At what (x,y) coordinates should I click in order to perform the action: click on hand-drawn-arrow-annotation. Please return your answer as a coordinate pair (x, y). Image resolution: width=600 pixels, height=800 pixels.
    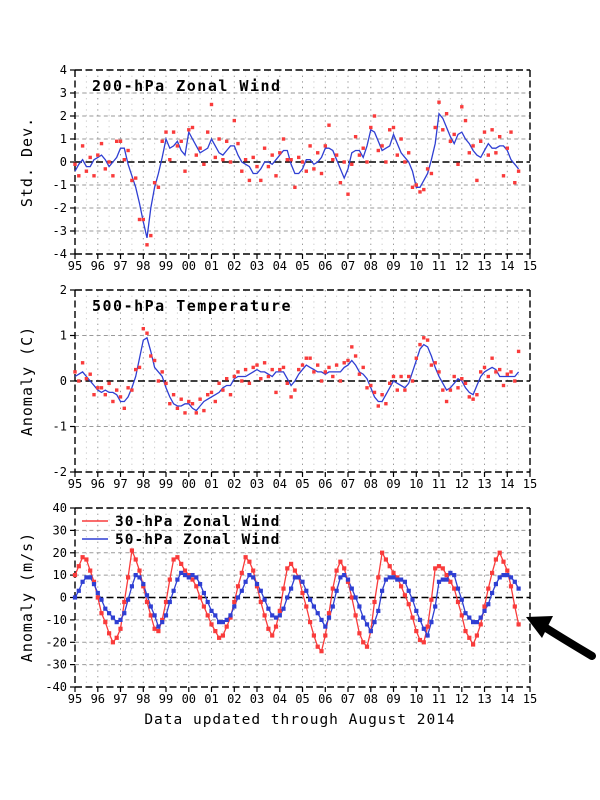
    Looking at the image, I should click on (561, 638).